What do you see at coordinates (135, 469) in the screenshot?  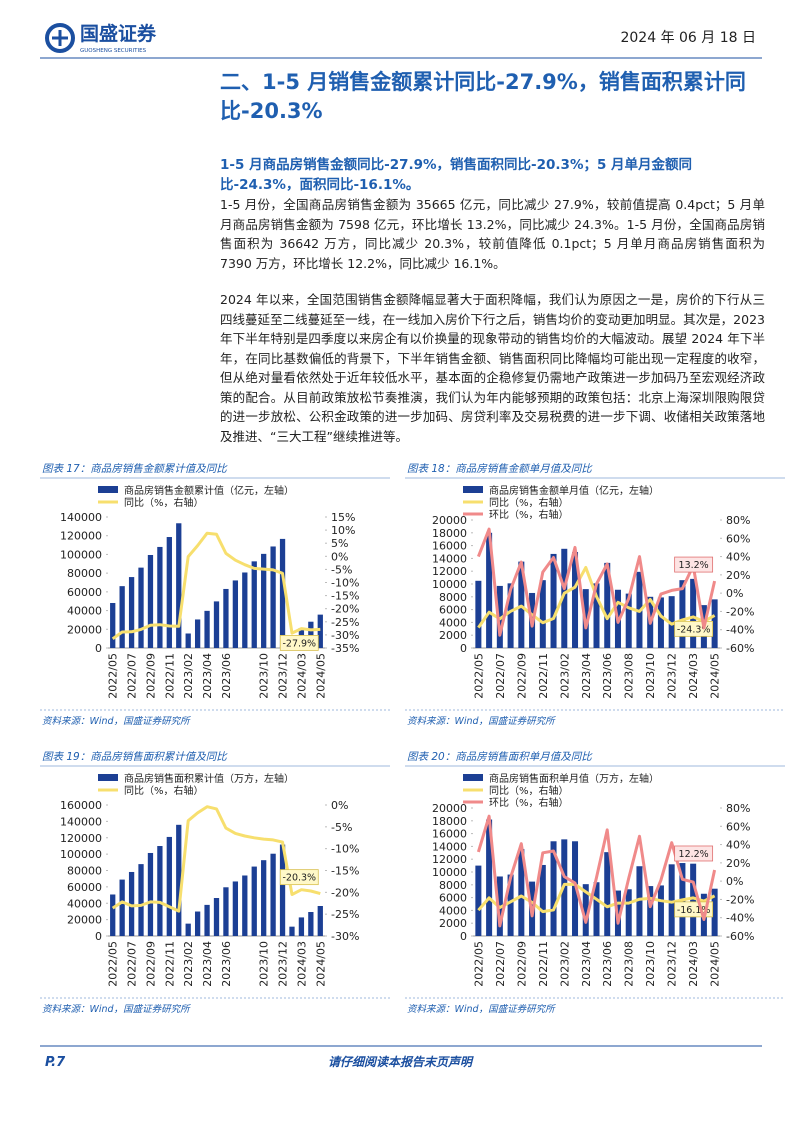 I see `chart-title: 图表 17：商品房销售金额累计值及同比` at bounding box center [135, 469].